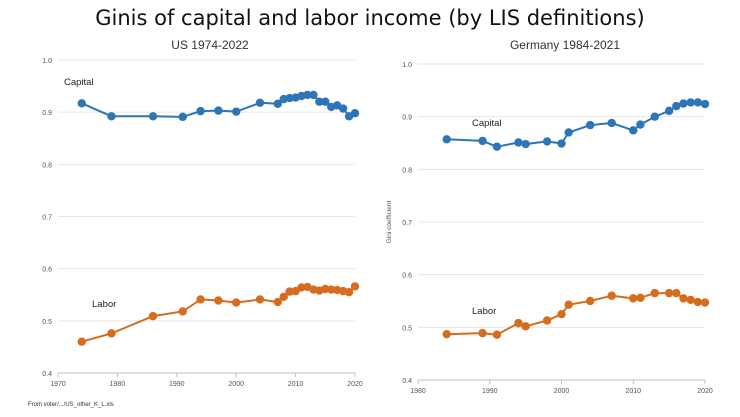  I want to click on de-xtick-label: 2000, so click(562, 391).